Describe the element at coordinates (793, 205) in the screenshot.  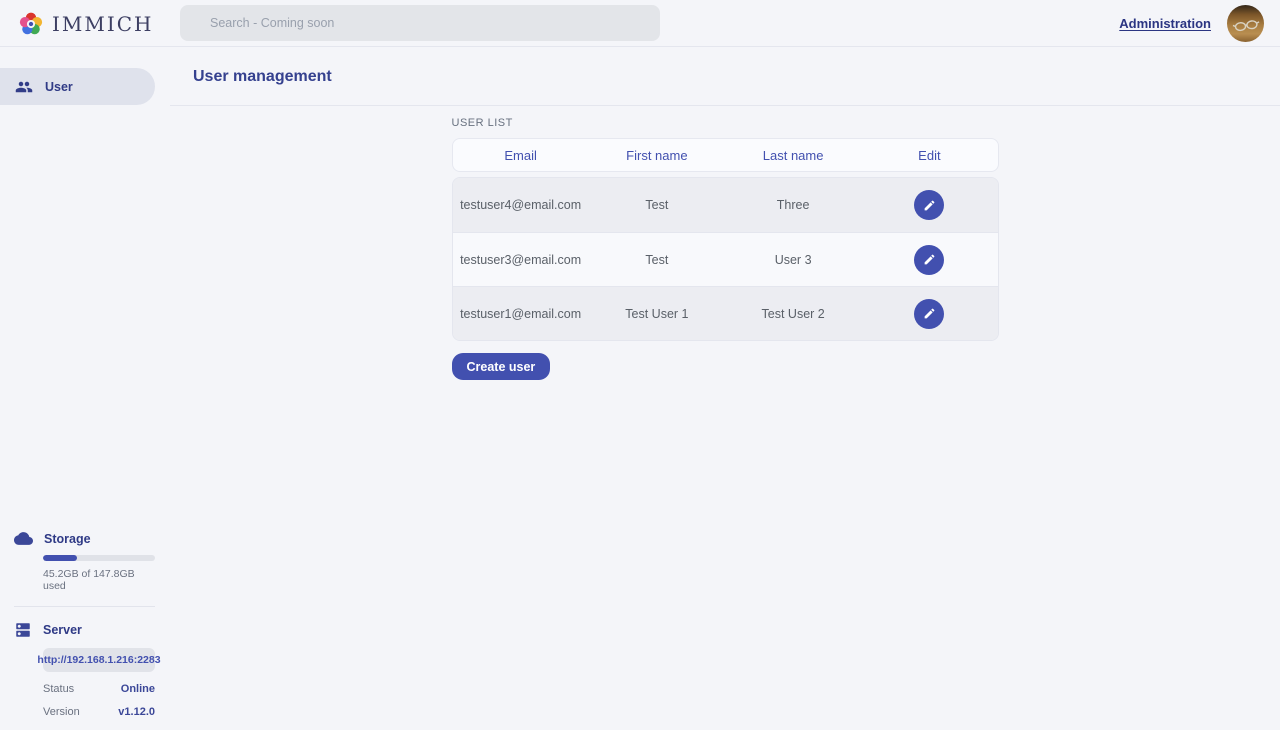
I see `cell-last-name: Three` at that location.